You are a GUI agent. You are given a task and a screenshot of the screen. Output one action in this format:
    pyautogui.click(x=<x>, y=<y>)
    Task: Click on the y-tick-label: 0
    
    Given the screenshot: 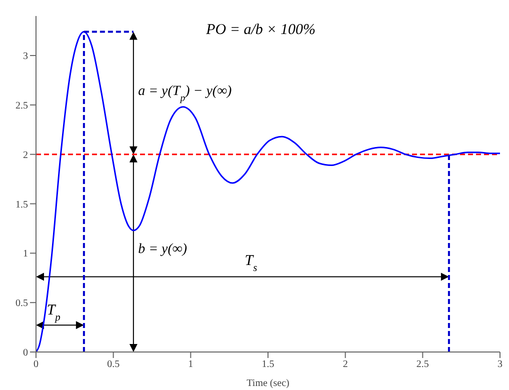 What is the action you would take?
    pyautogui.click(x=25, y=353)
    